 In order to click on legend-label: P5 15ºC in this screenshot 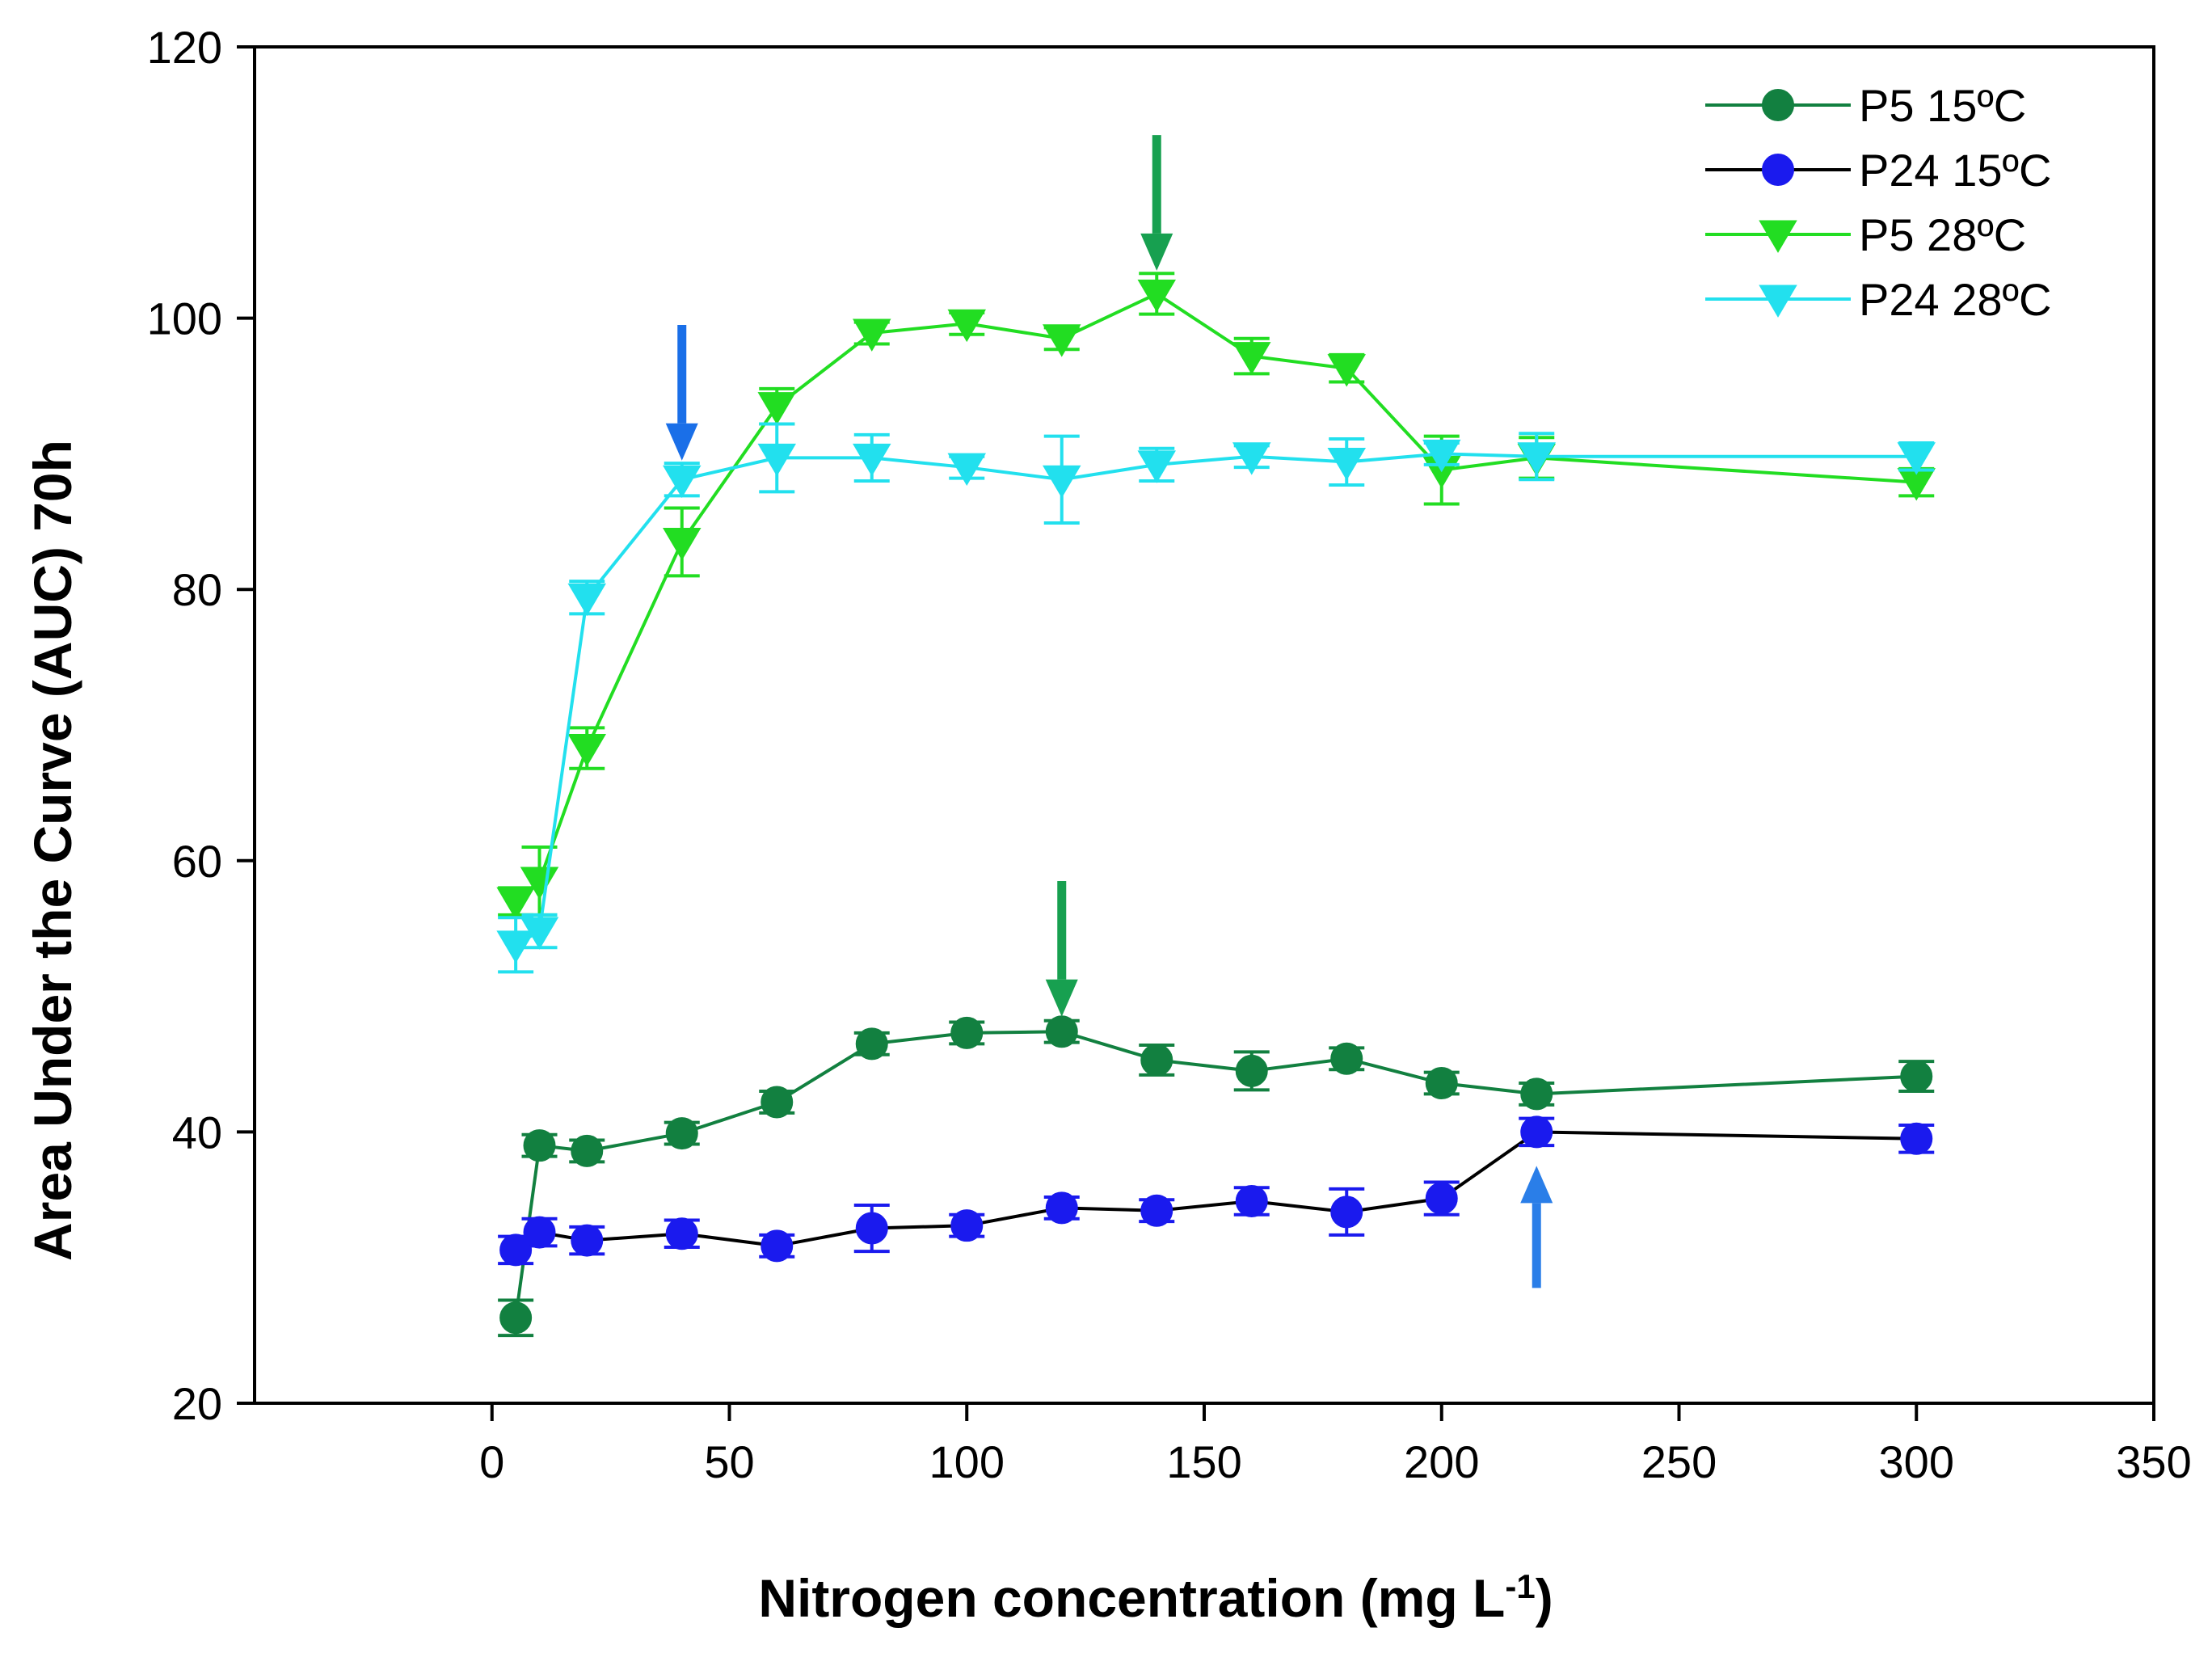, I will do `click(1942, 105)`.